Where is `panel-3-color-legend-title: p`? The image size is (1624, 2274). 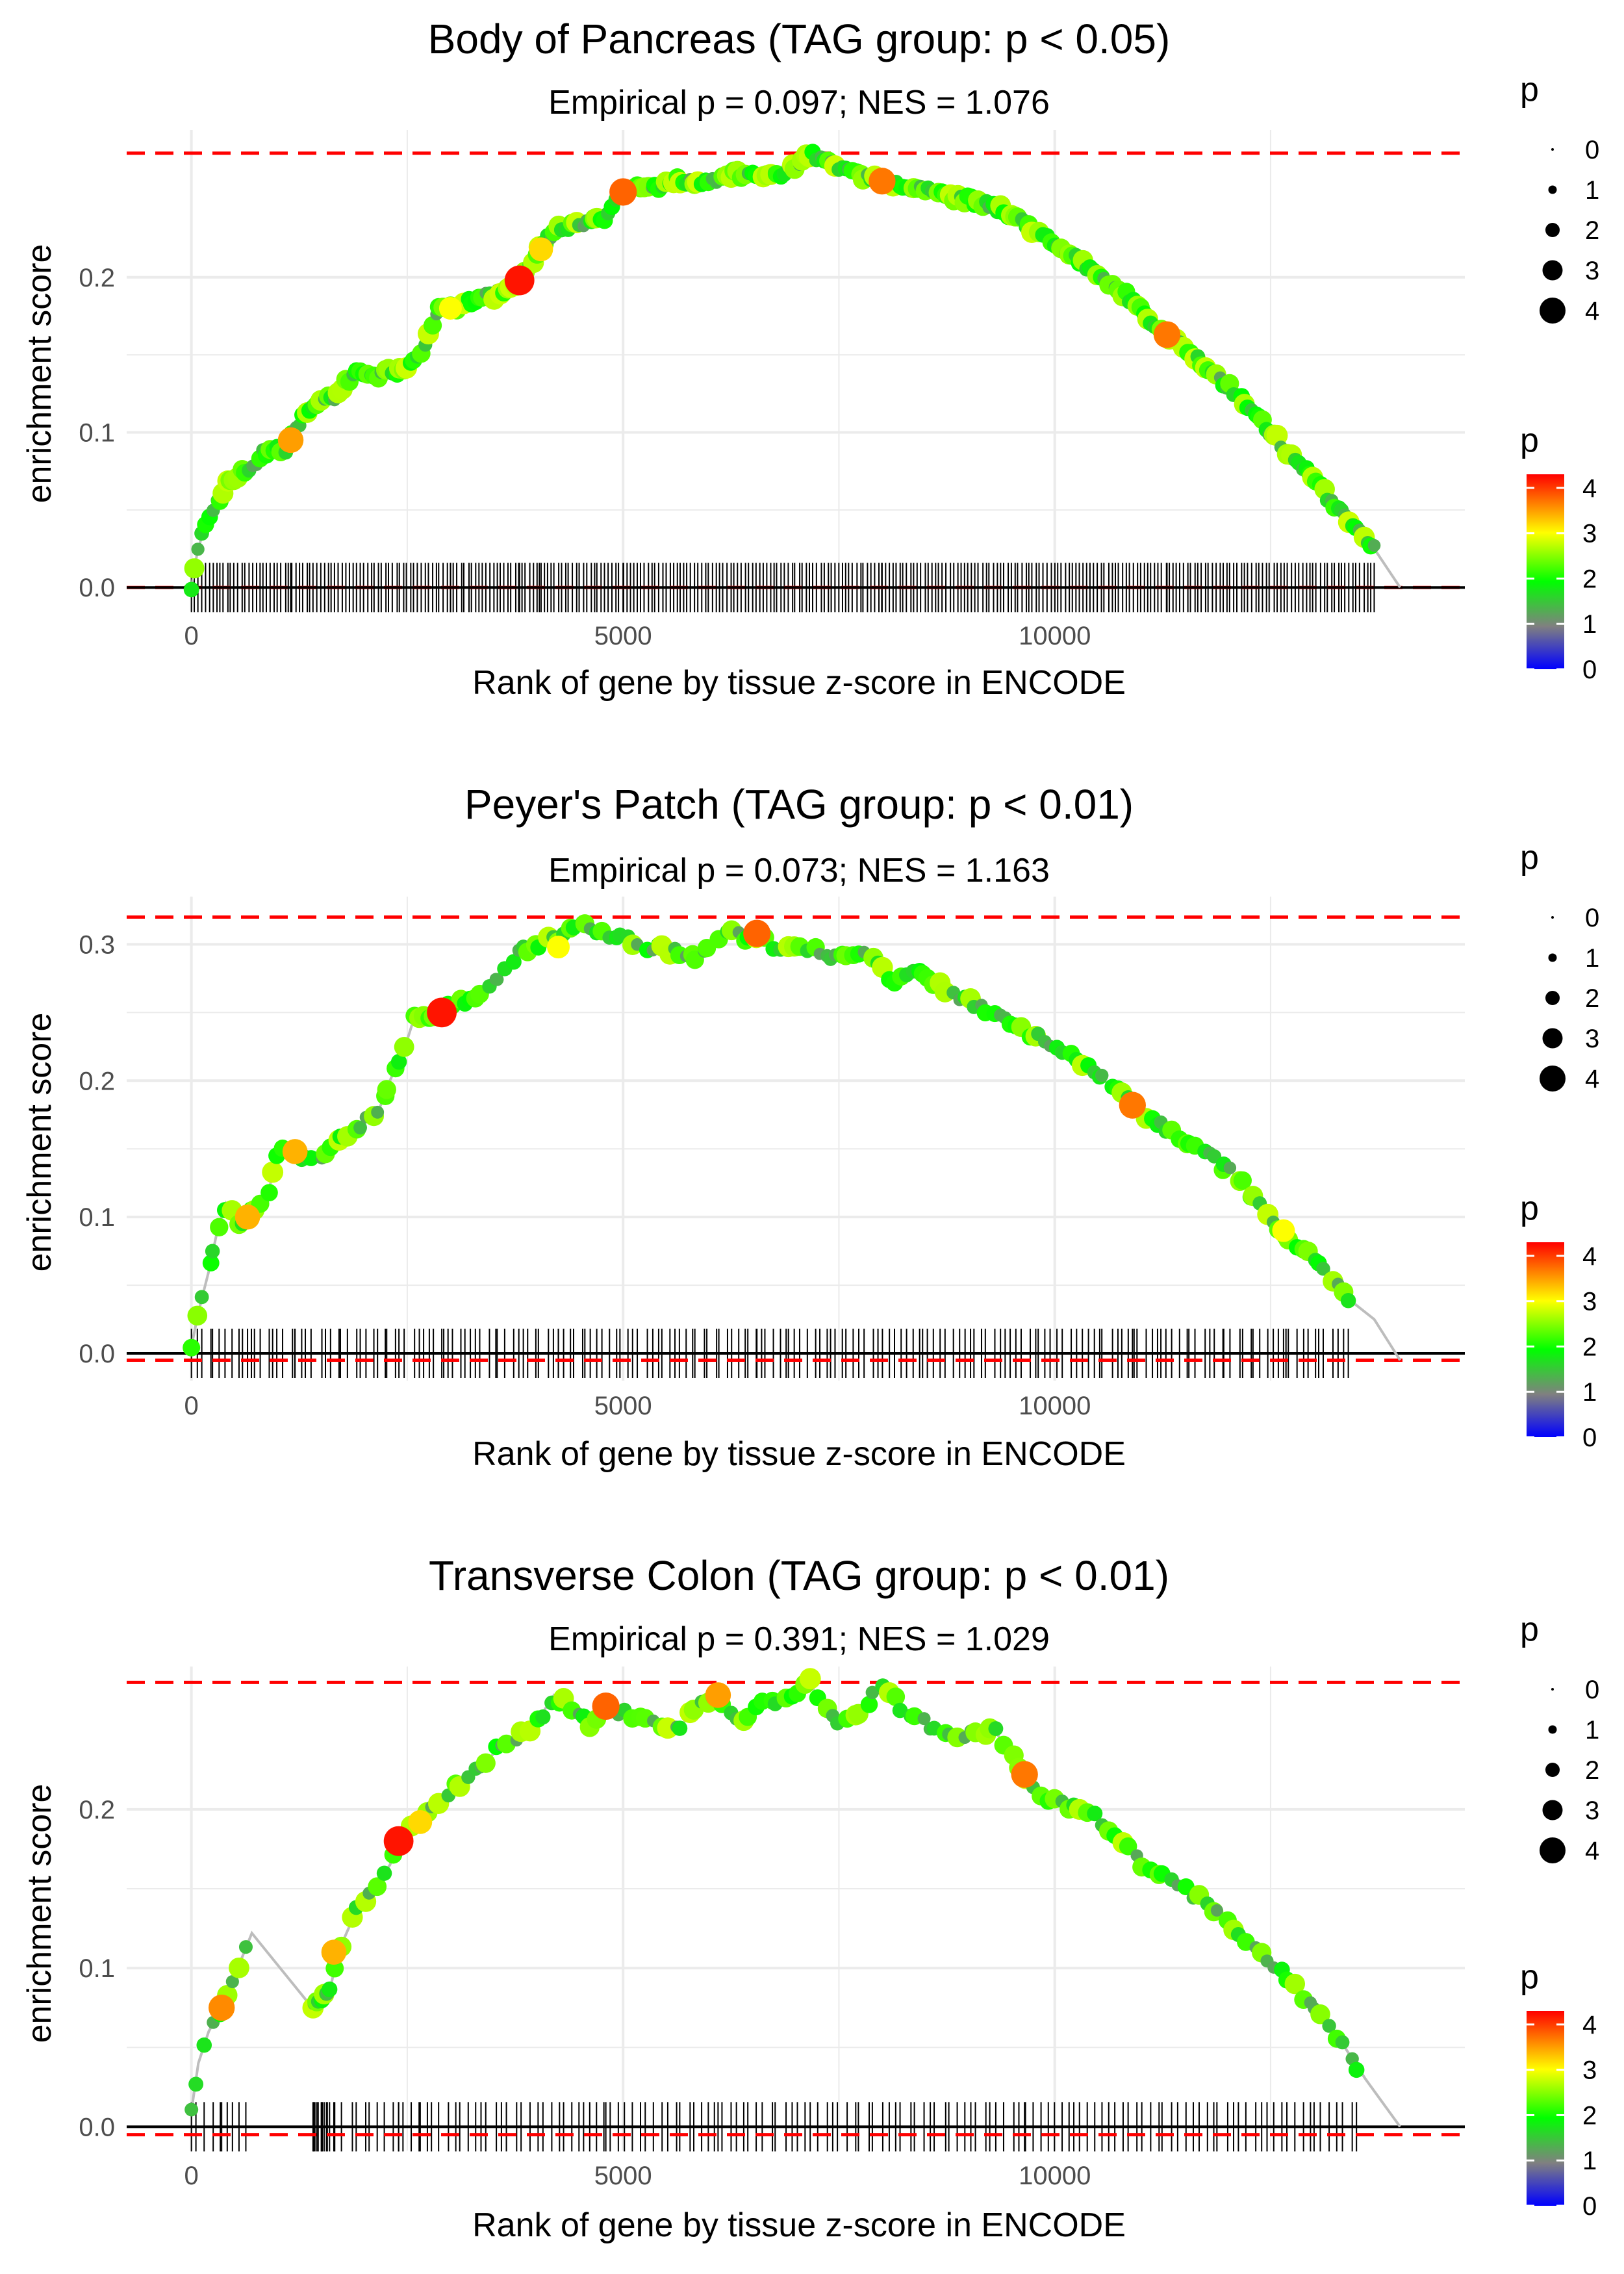 panel-3-color-legend-title: p is located at coordinates (1529, 1977).